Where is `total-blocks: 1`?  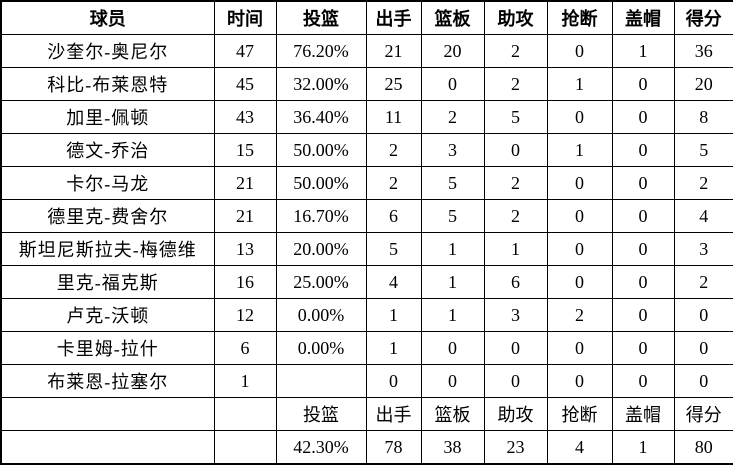 total-blocks: 1 is located at coordinates (643, 447).